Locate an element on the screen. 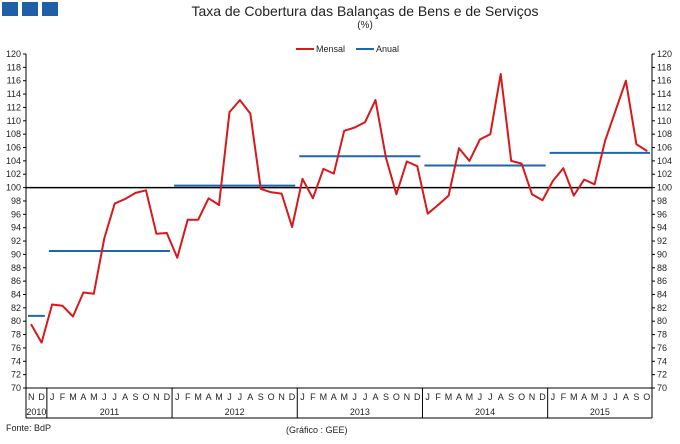 This screenshot has width=680, height=444. y-tick-label-left: 116 is located at coordinates (14, 81).